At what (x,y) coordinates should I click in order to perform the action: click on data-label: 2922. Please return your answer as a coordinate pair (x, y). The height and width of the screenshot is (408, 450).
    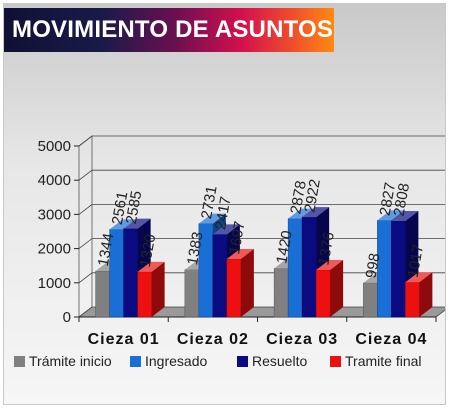
    Looking at the image, I should click on (312, 196).